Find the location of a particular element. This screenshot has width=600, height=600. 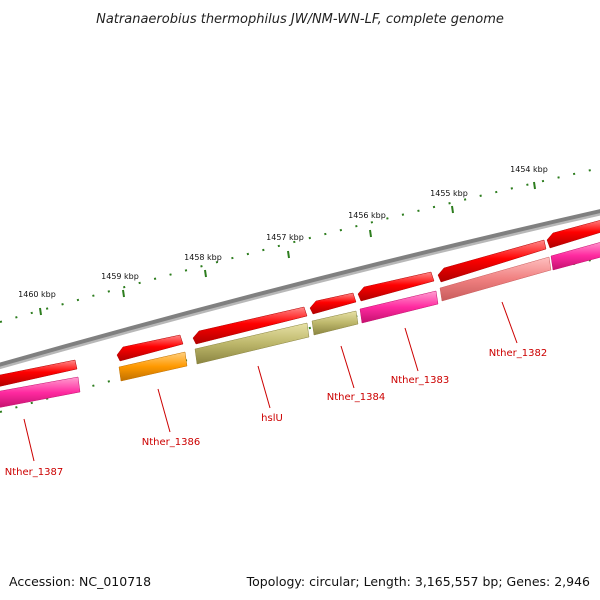

kbp-label-1459: 1459 kbp is located at coordinates (120, 276).